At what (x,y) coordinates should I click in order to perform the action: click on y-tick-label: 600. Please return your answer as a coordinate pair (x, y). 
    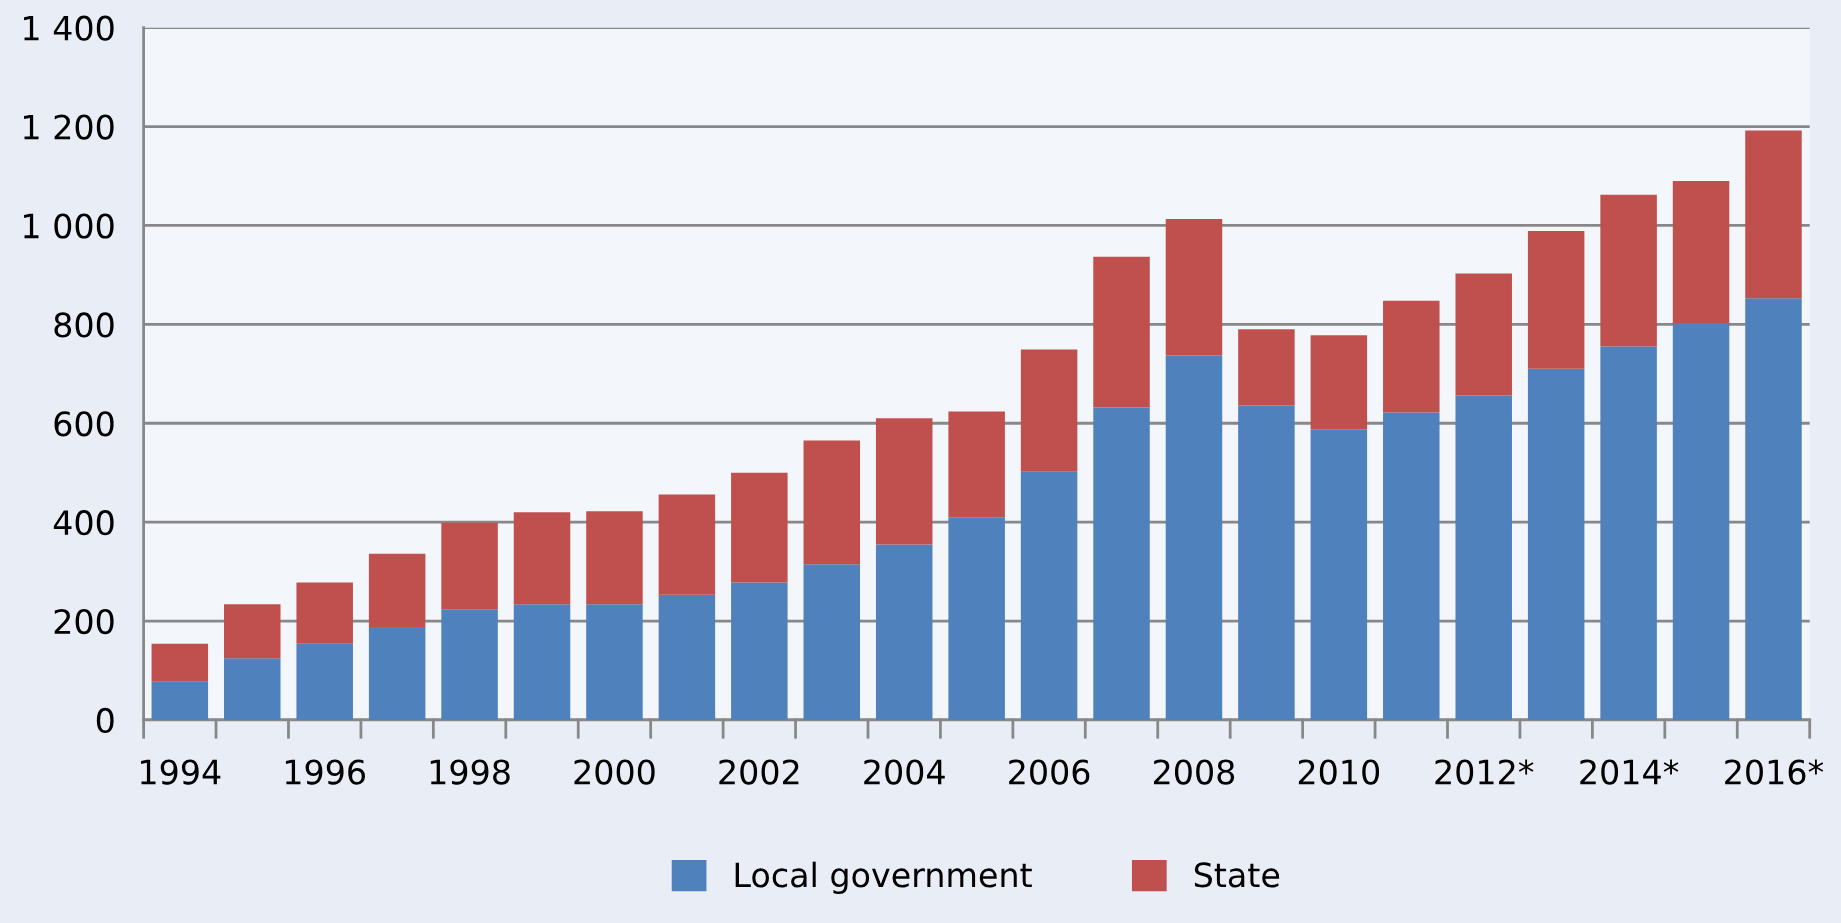
    Looking at the image, I should click on (84, 424).